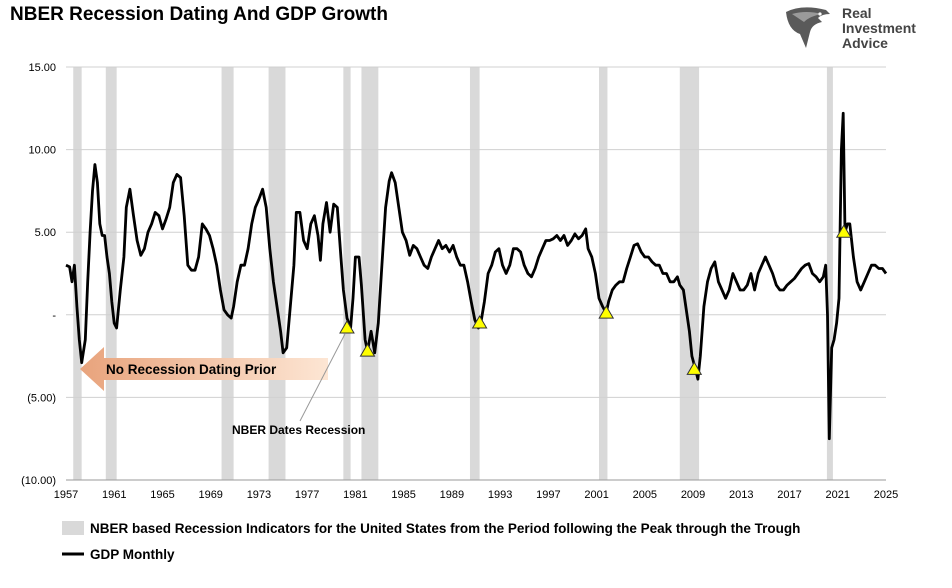 The width and height of the screenshot is (952, 588). I want to click on x-tick-label: 2009, so click(693, 495).